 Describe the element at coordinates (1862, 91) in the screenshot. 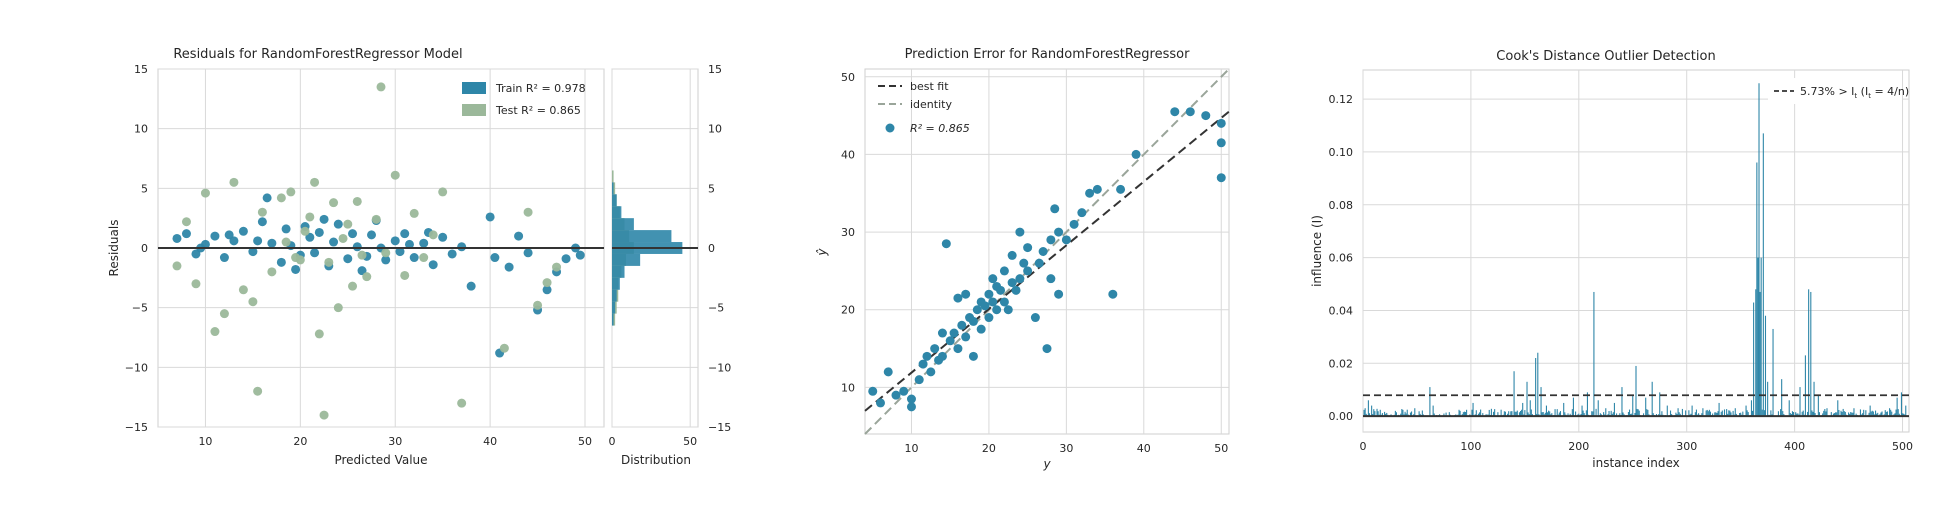

I see `cooks-legend-formula: (I` at that location.